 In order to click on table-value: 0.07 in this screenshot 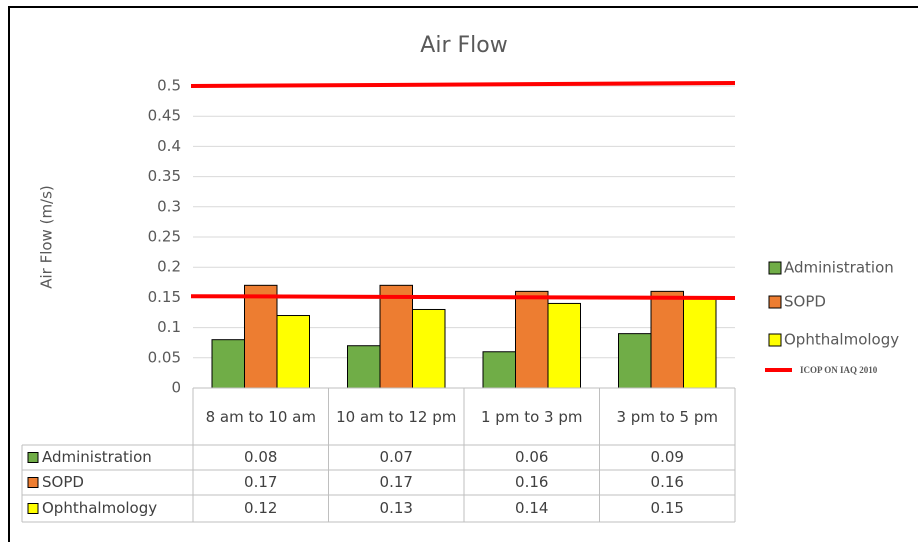, I will do `click(396, 456)`.